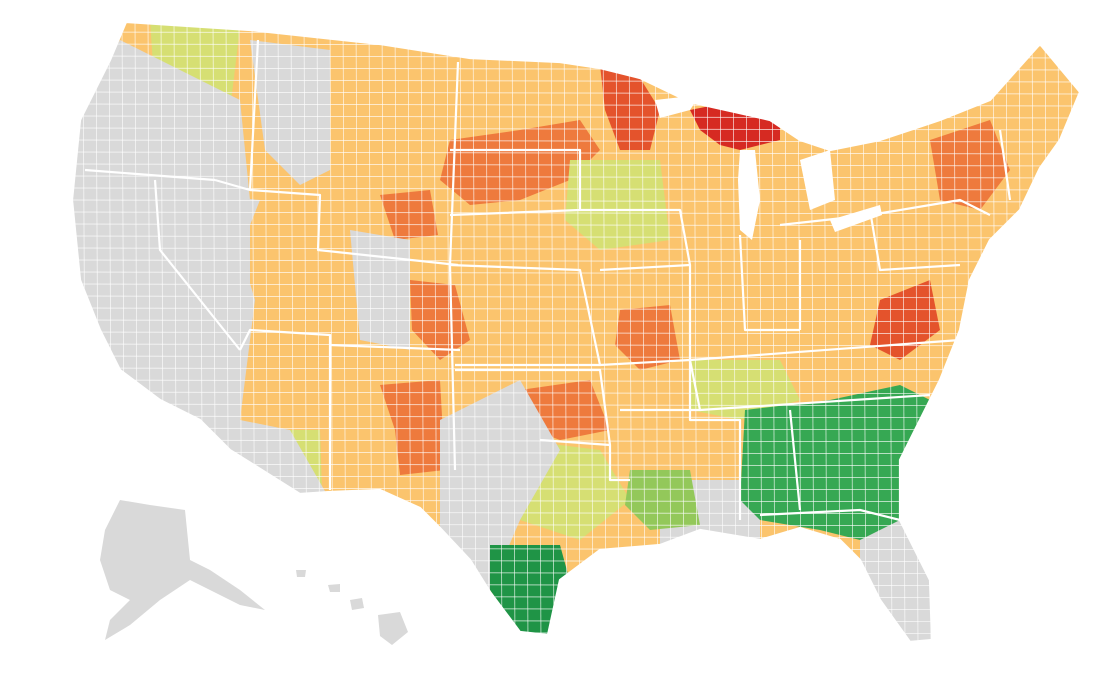 Image resolution: width=1111 pixels, height=674 pixels. I want to click on lake-superior, so click(677, 106).